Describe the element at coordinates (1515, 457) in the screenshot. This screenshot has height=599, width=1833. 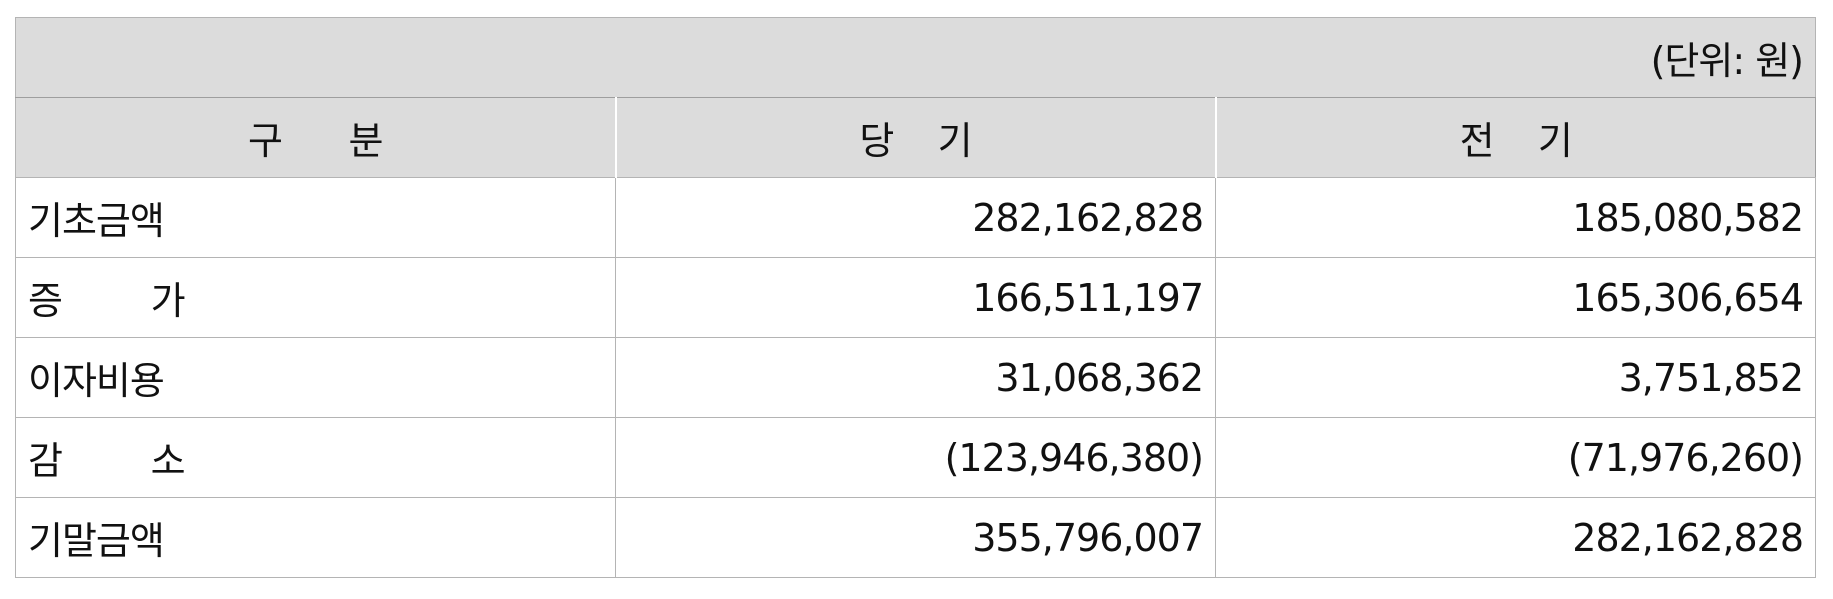
I see `prior-value: (71,976,260)` at that location.